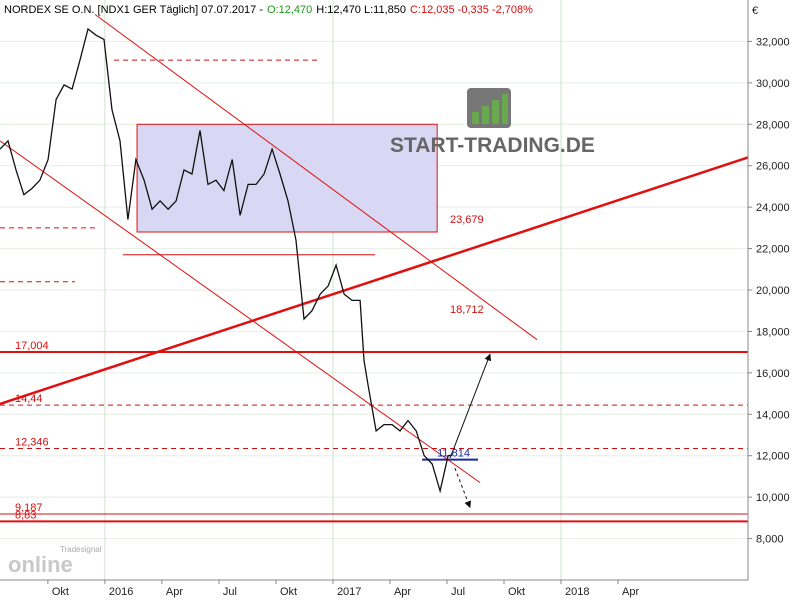  Describe the element at coordinates (29, 508) in the screenshot. I see `level-label: 9,187` at that location.